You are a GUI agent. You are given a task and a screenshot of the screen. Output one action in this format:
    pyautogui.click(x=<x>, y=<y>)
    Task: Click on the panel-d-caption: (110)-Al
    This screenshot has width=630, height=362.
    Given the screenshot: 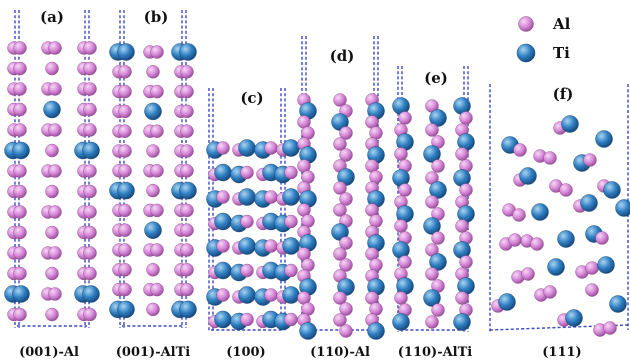 What is the action you would take?
    pyautogui.click(x=340, y=352)
    